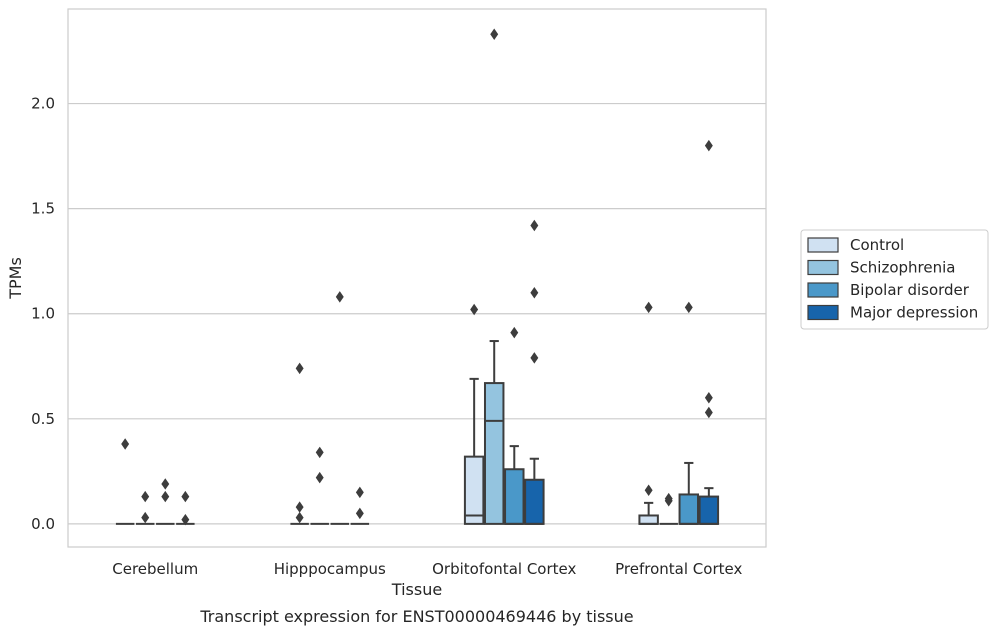 This screenshot has height=634, width=997. I want to click on x-axis-label: Tissue, so click(416, 589).